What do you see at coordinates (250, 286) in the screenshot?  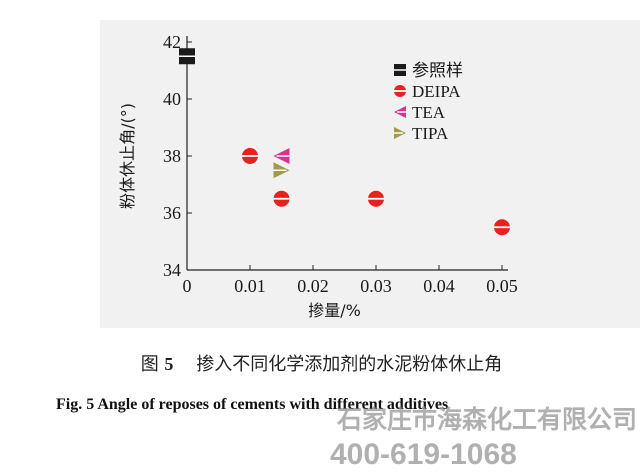 I see `x-tick-label: 0.01` at bounding box center [250, 286].